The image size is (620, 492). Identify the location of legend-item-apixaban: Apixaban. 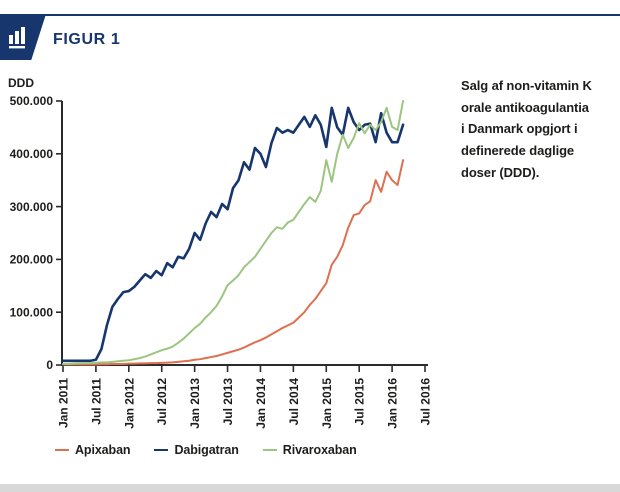
(93, 450).